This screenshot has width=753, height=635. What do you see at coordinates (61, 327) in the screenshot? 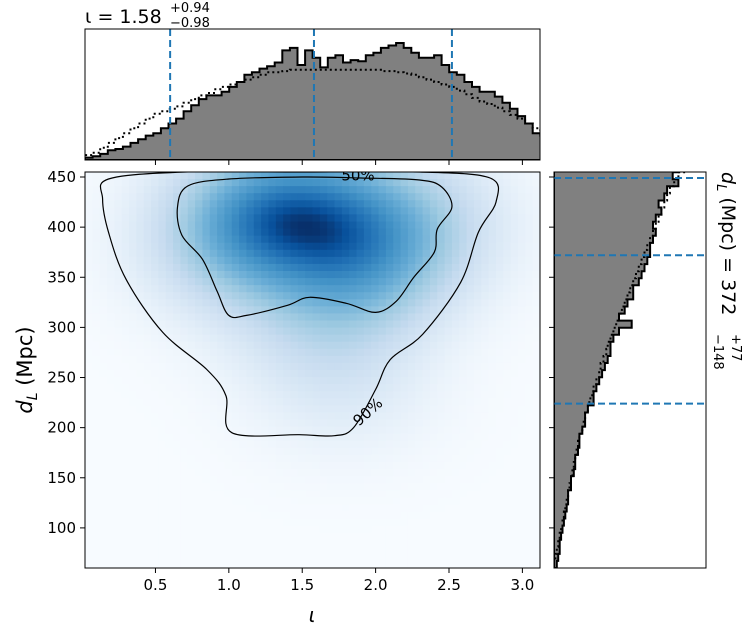
I see `y-tick-label: 300` at bounding box center [61, 327].